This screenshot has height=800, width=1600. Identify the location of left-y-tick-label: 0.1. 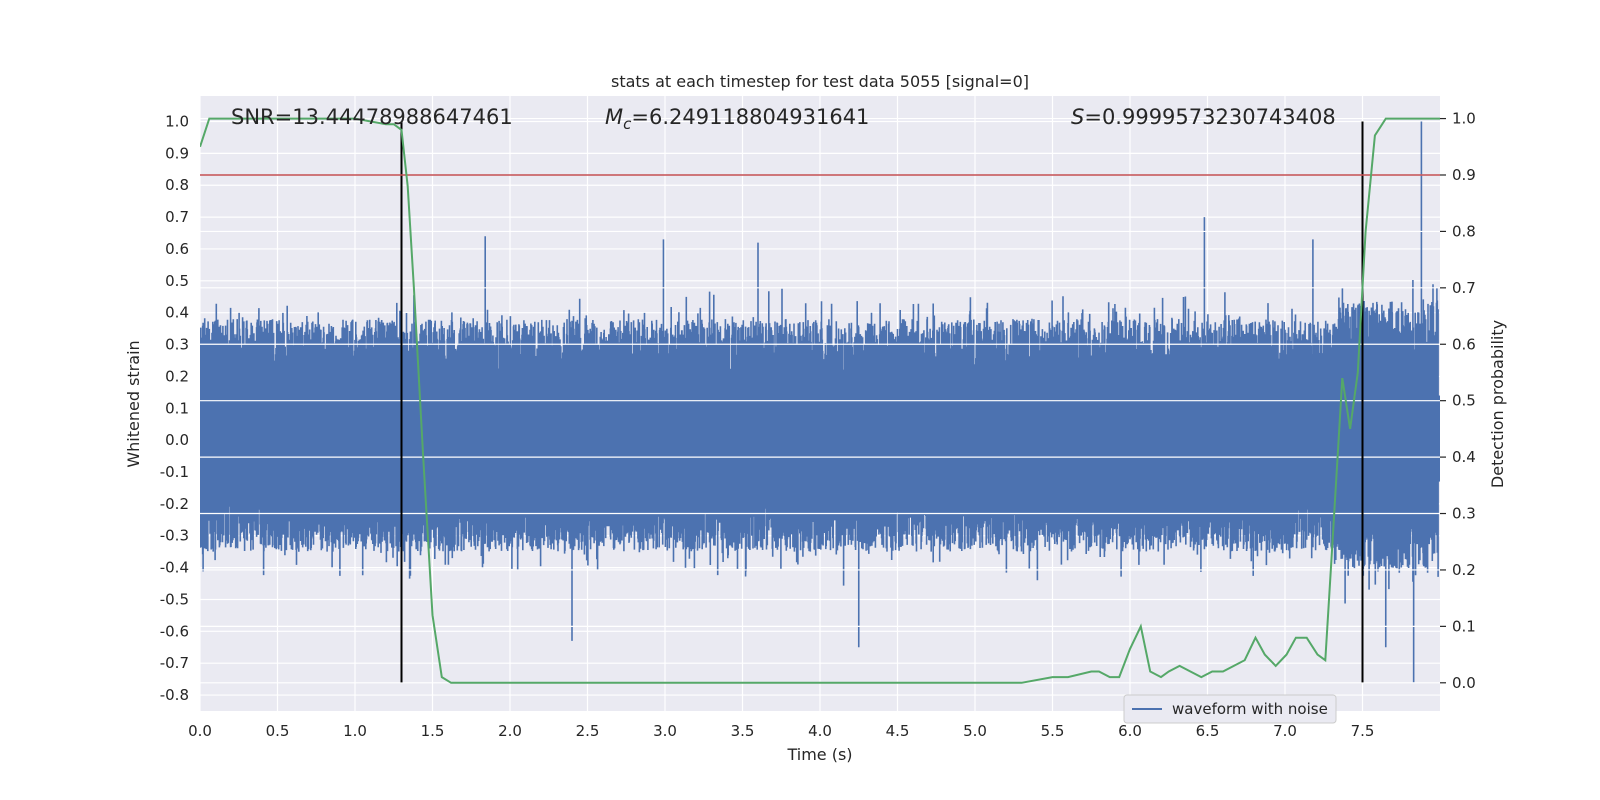
(177, 408).